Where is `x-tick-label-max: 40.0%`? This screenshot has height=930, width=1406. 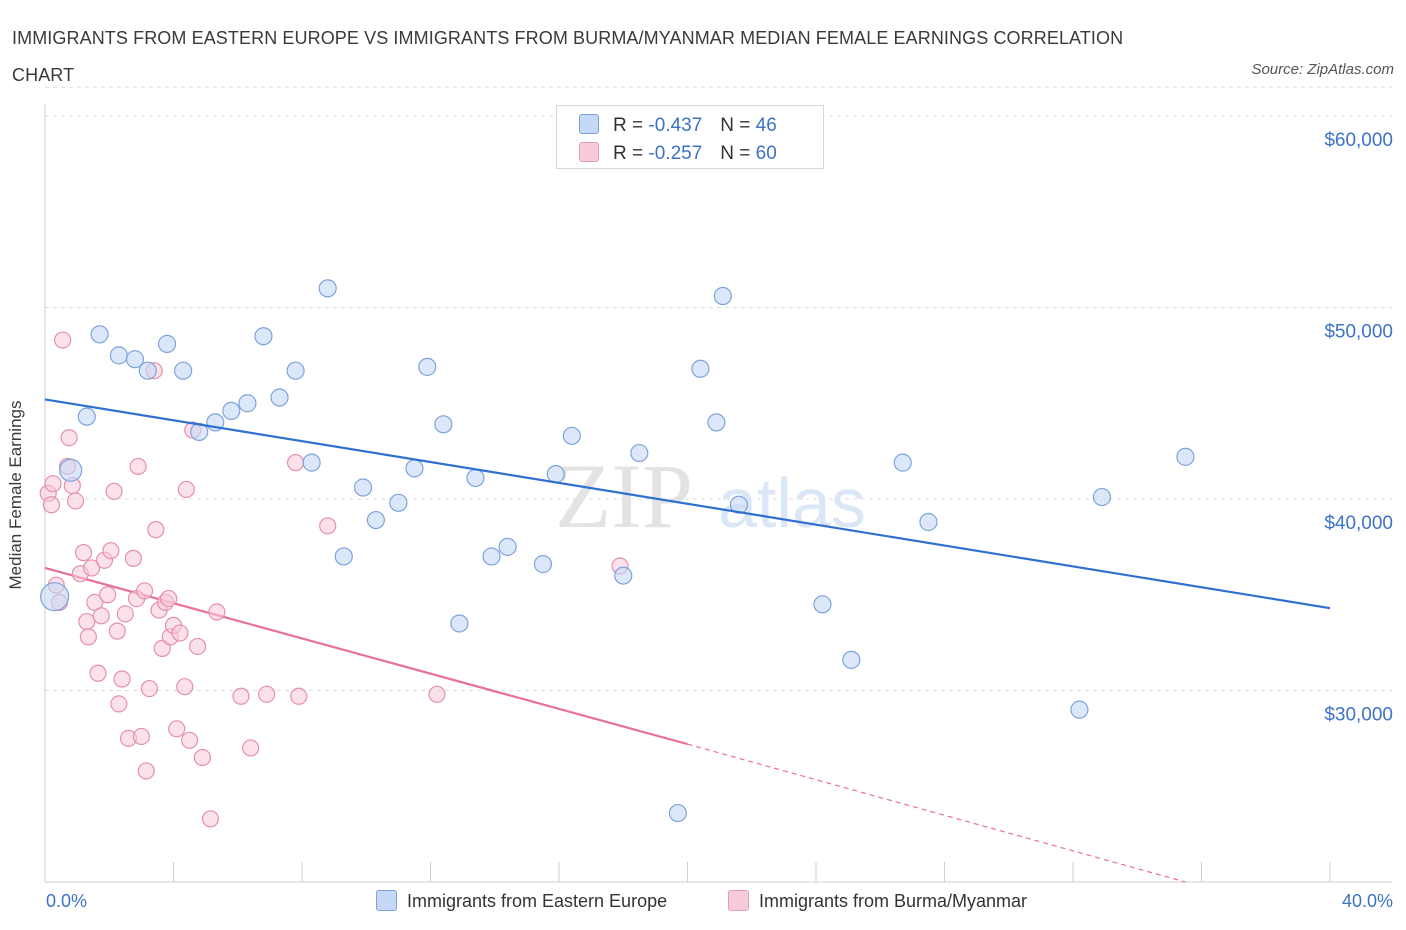
x-tick-label-max: 40.0% is located at coordinates (1367, 901).